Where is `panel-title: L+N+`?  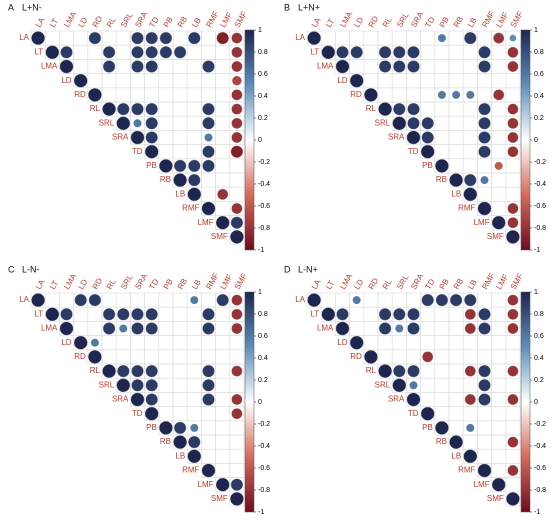
panel-title: L+N+ is located at coordinates (309, 7).